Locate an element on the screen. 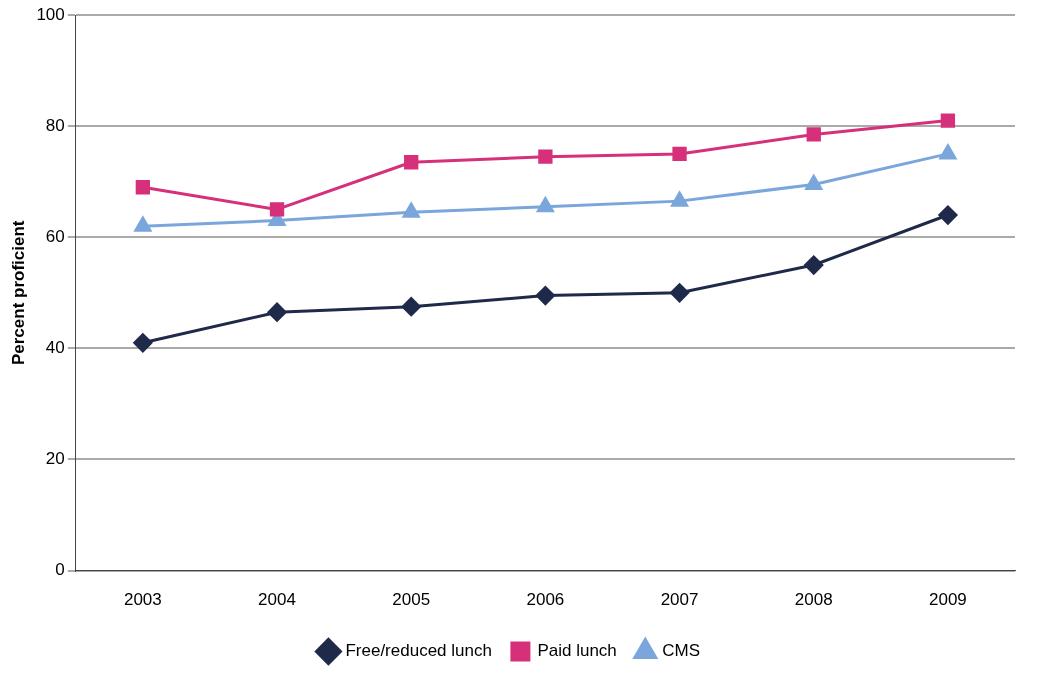  y-tick-label: 0 is located at coordinates (60, 570).